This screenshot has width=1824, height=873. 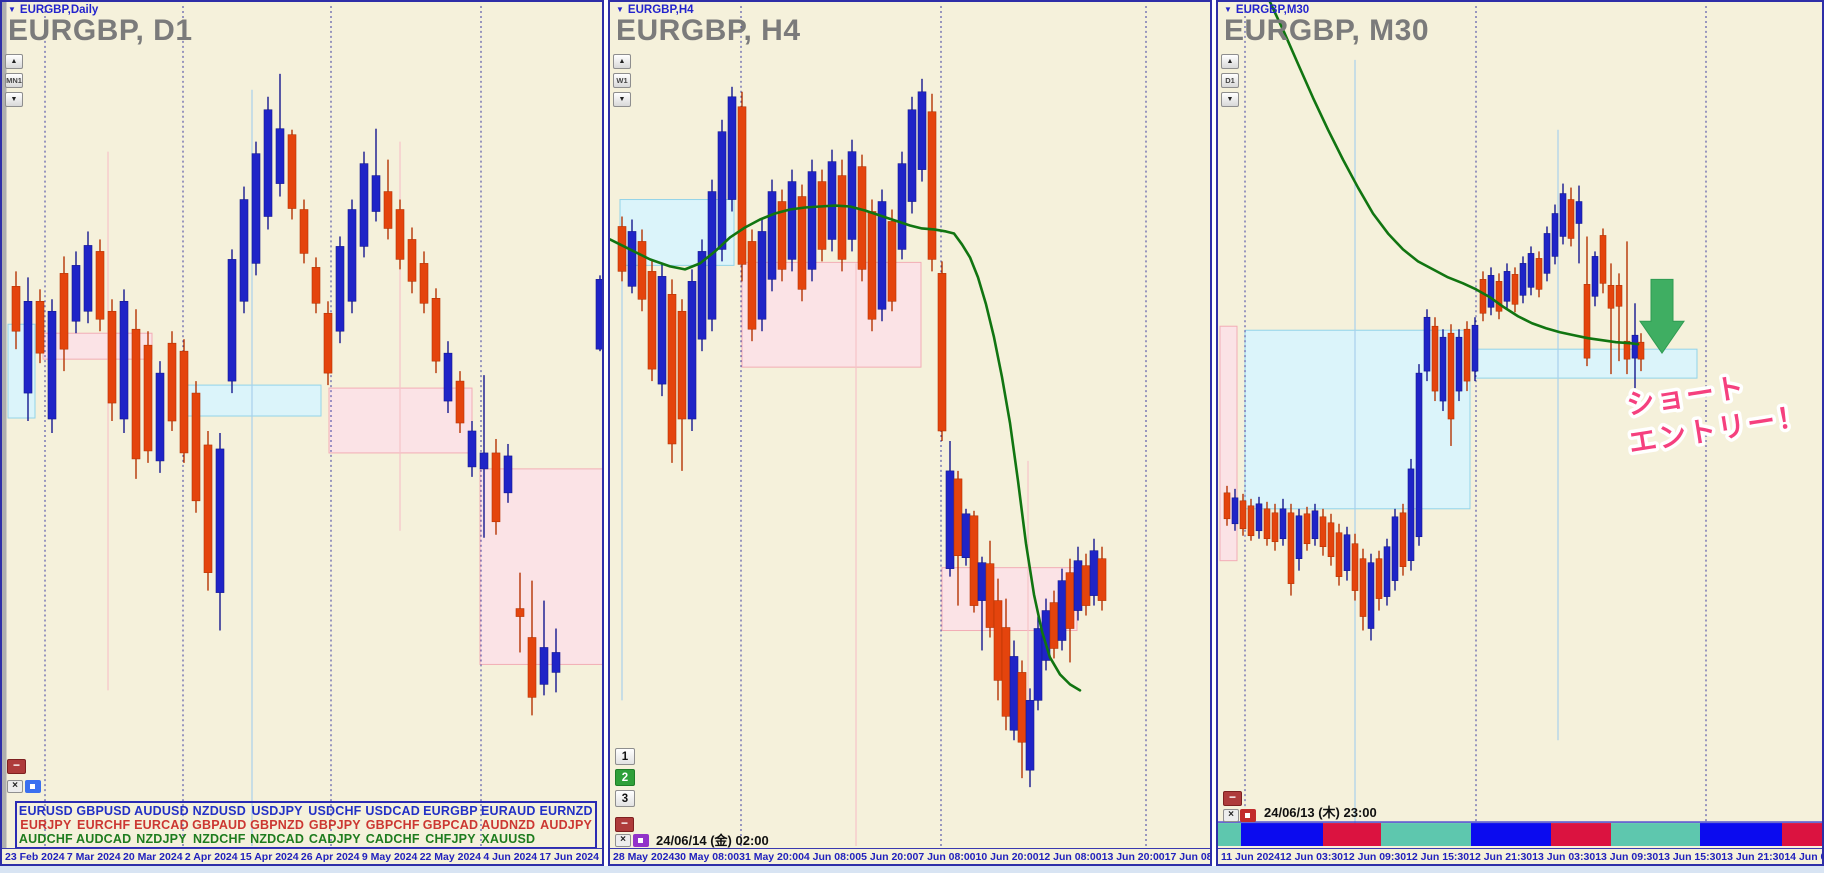 I want to click on currency-pair-label: GBPCAD, so click(x=450, y=824).